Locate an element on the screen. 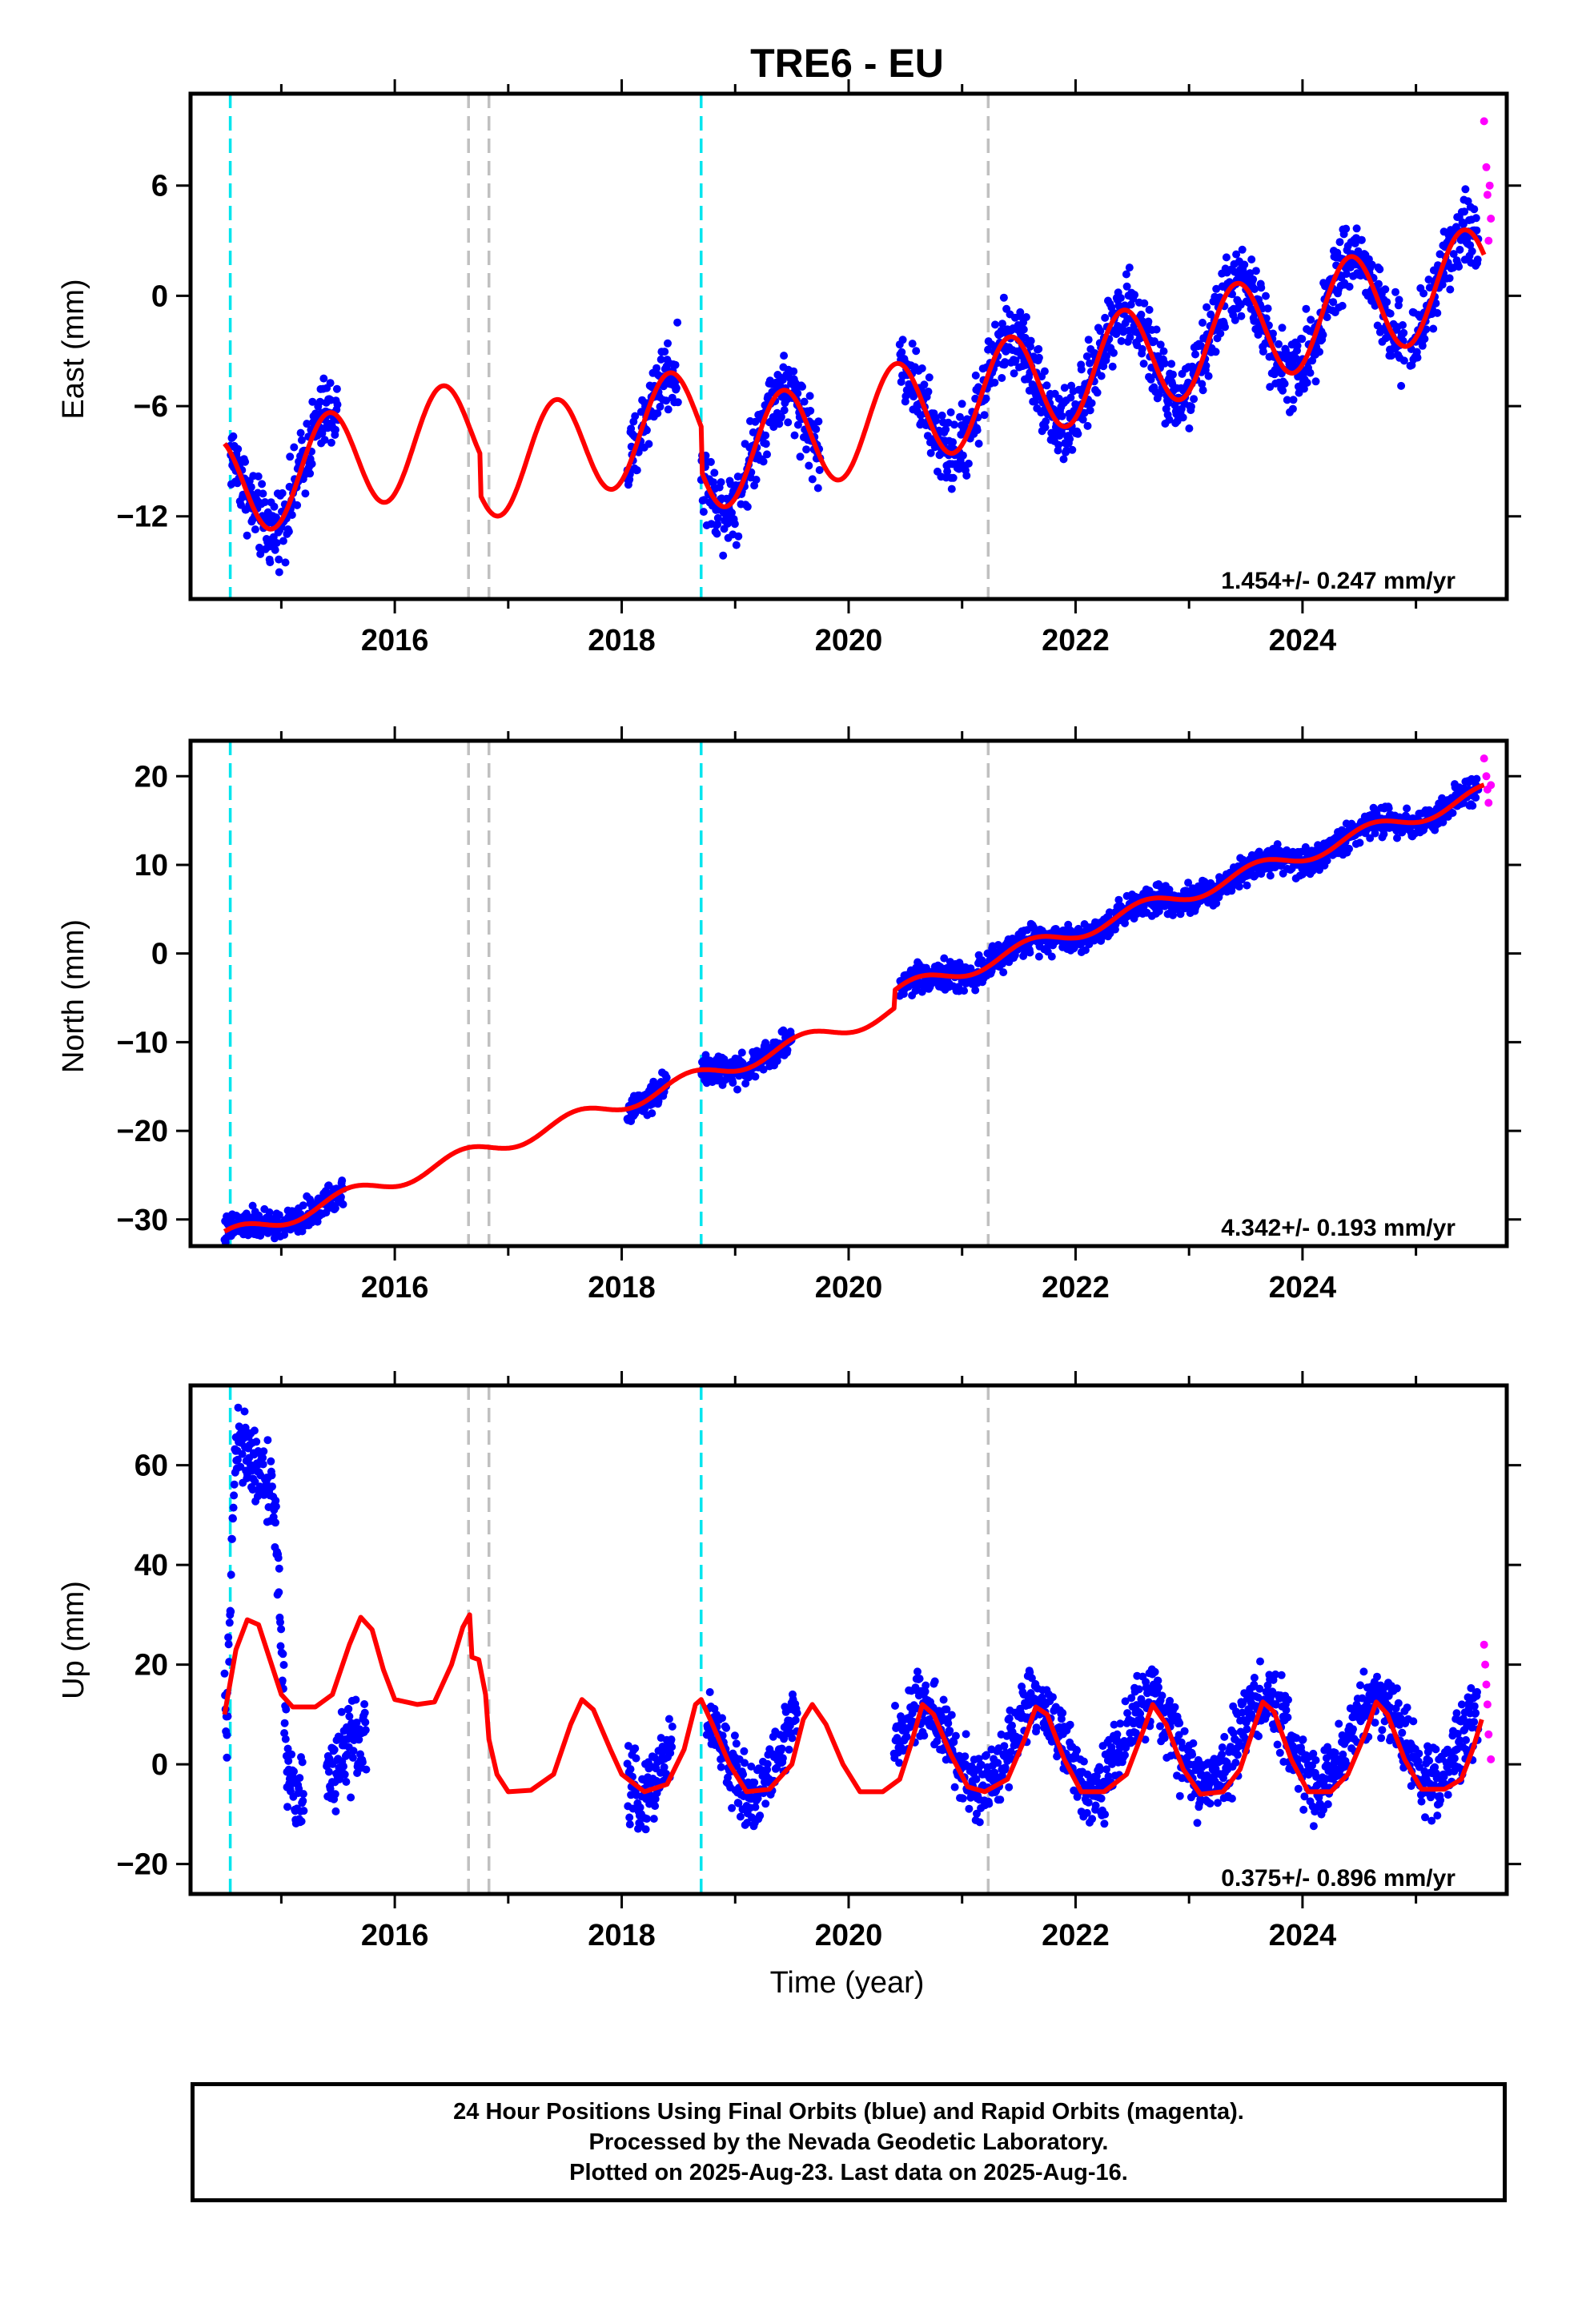 The width and height of the screenshot is (1582, 2324). north-rate-label: 4.342+/- 0.193 mm/yr is located at coordinates (1338, 1228).